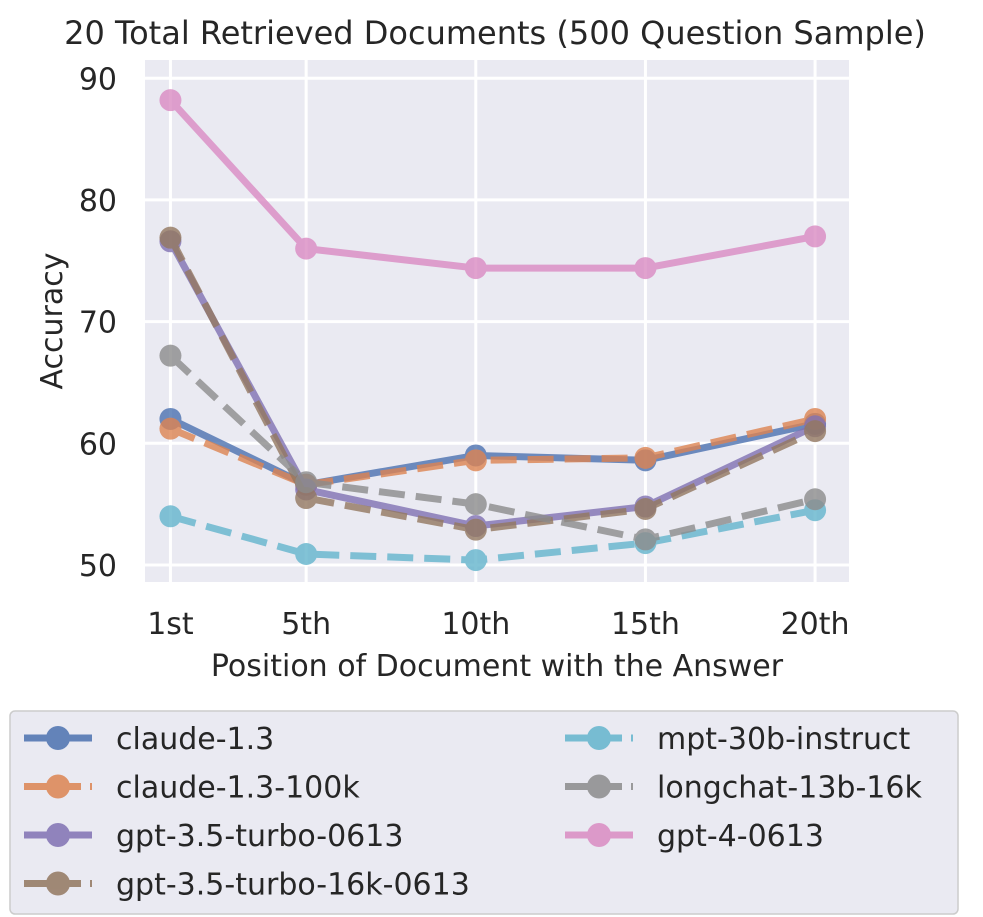 Image resolution: width=983 pixels, height=917 pixels. Describe the element at coordinates (98, 79) in the screenshot. I see `y-tick-label: 90` at that location.